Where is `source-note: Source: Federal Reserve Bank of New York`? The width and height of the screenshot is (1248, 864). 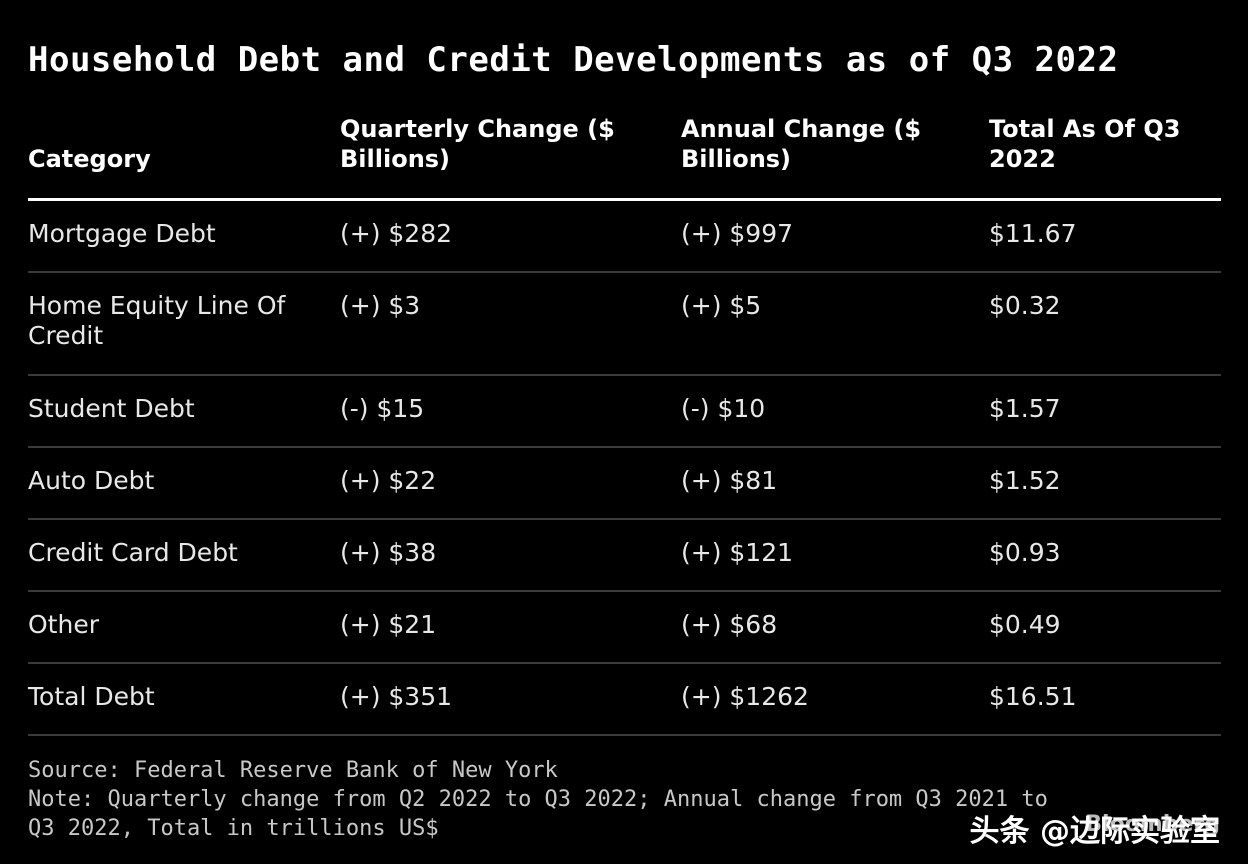
source-note: Source: Federal Reserve Bank of New York is located at coordinates (293, 770).